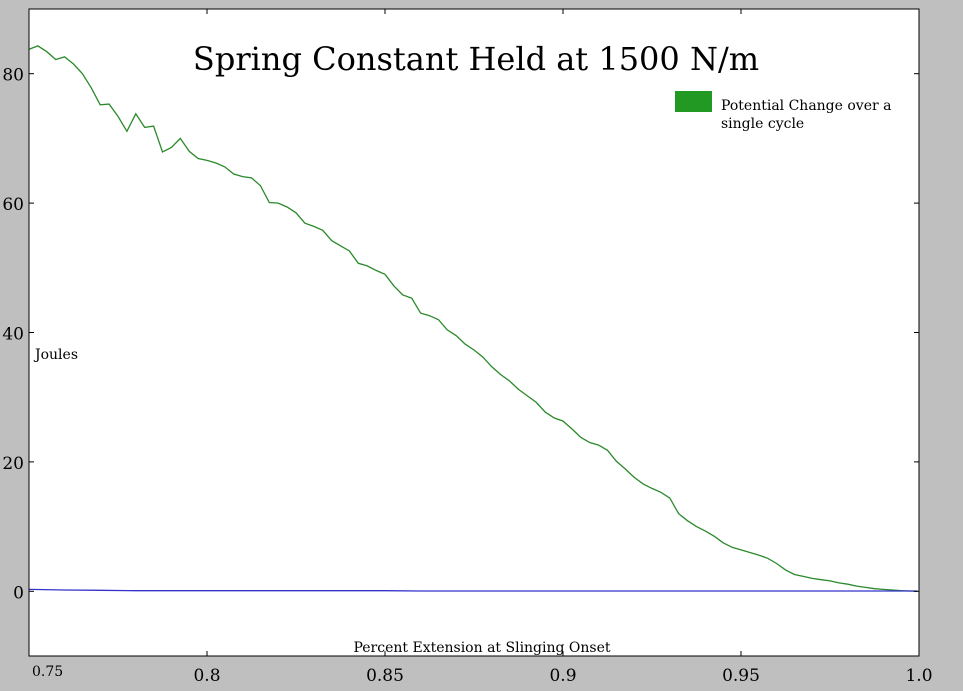 The image size is (963, 691). I want to click on y-axis-label: Joules, so click(55, 355).